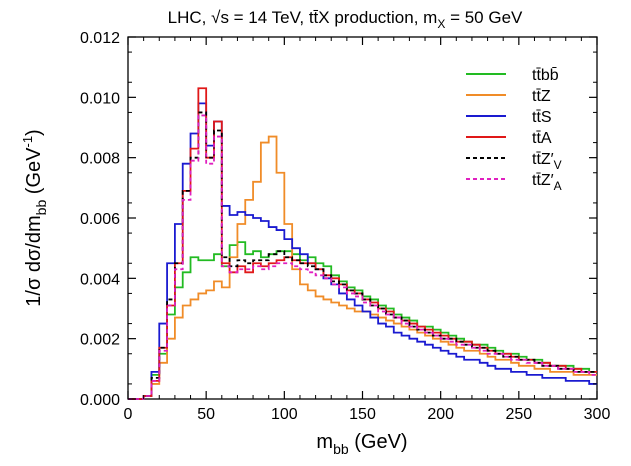 The height and width of the screenshot is (466, 631). Describe the element at coordinates (545, 75) in the screenshot. I see `legend-label-0: tt̄bb̄` at that location.